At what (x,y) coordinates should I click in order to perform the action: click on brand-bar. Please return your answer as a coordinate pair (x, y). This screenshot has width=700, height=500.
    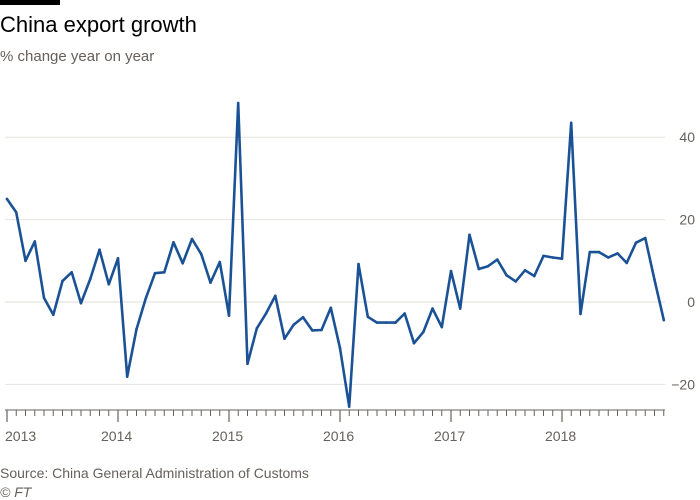
    Looking at the image, I should click on (30, 2).